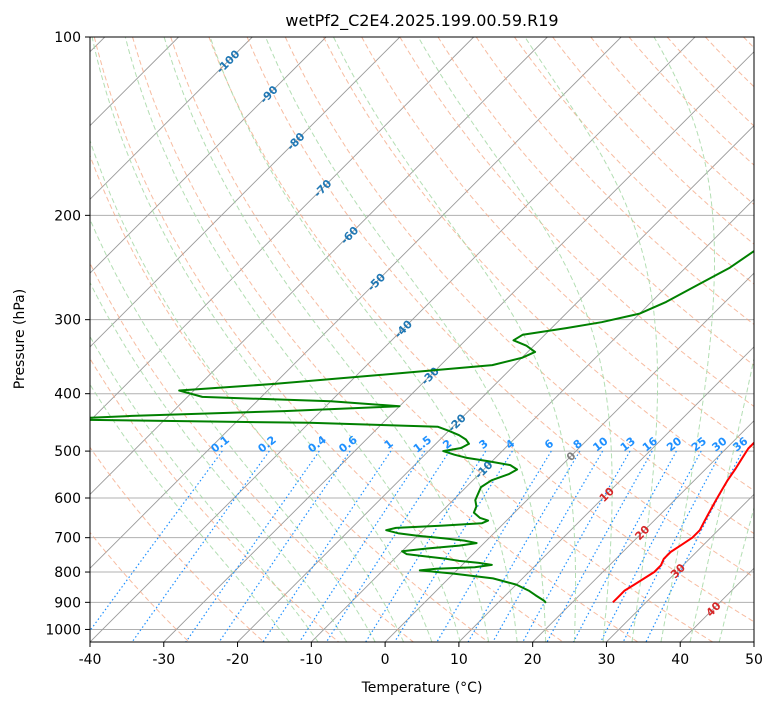 The width and height of the screenshot is (775, 708). Describe the element at coordinates (385, 660) in the screenshot. I see `x-tick-label: 0` at that location.